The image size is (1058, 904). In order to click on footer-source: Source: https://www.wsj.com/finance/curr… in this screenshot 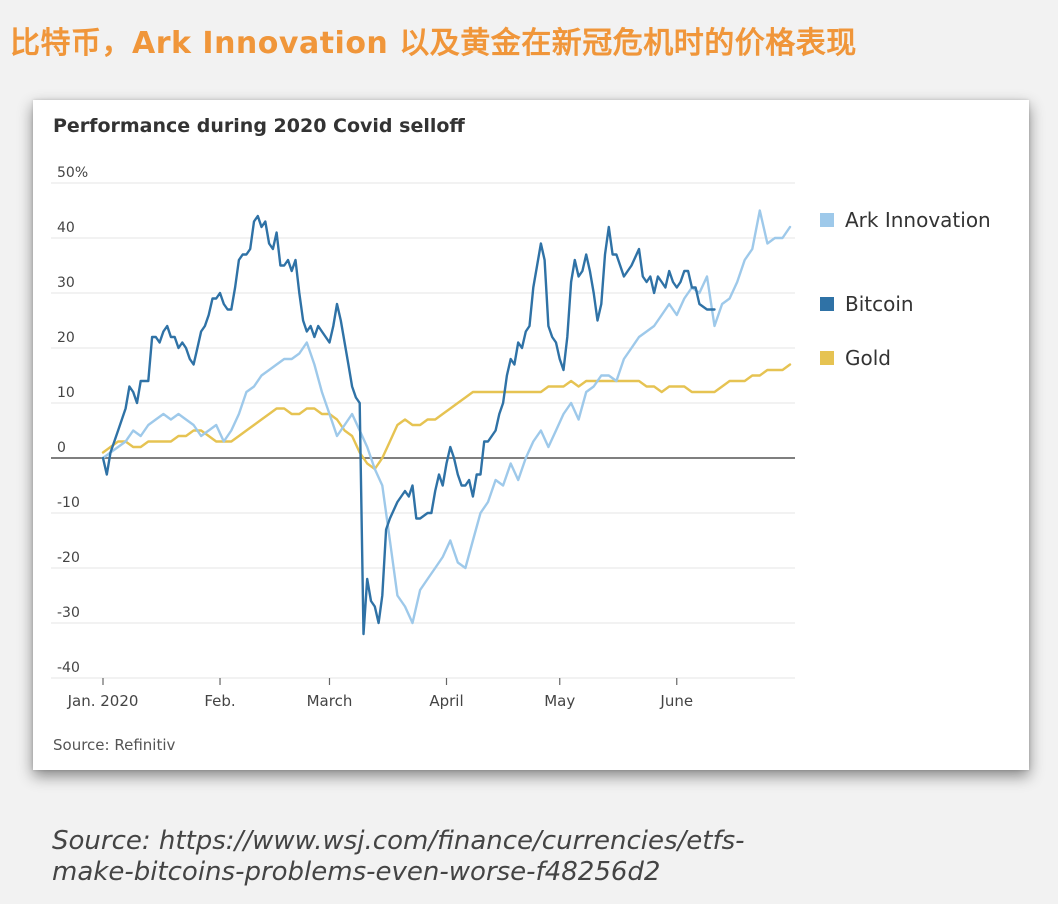, I will do `click(502, 857)`.